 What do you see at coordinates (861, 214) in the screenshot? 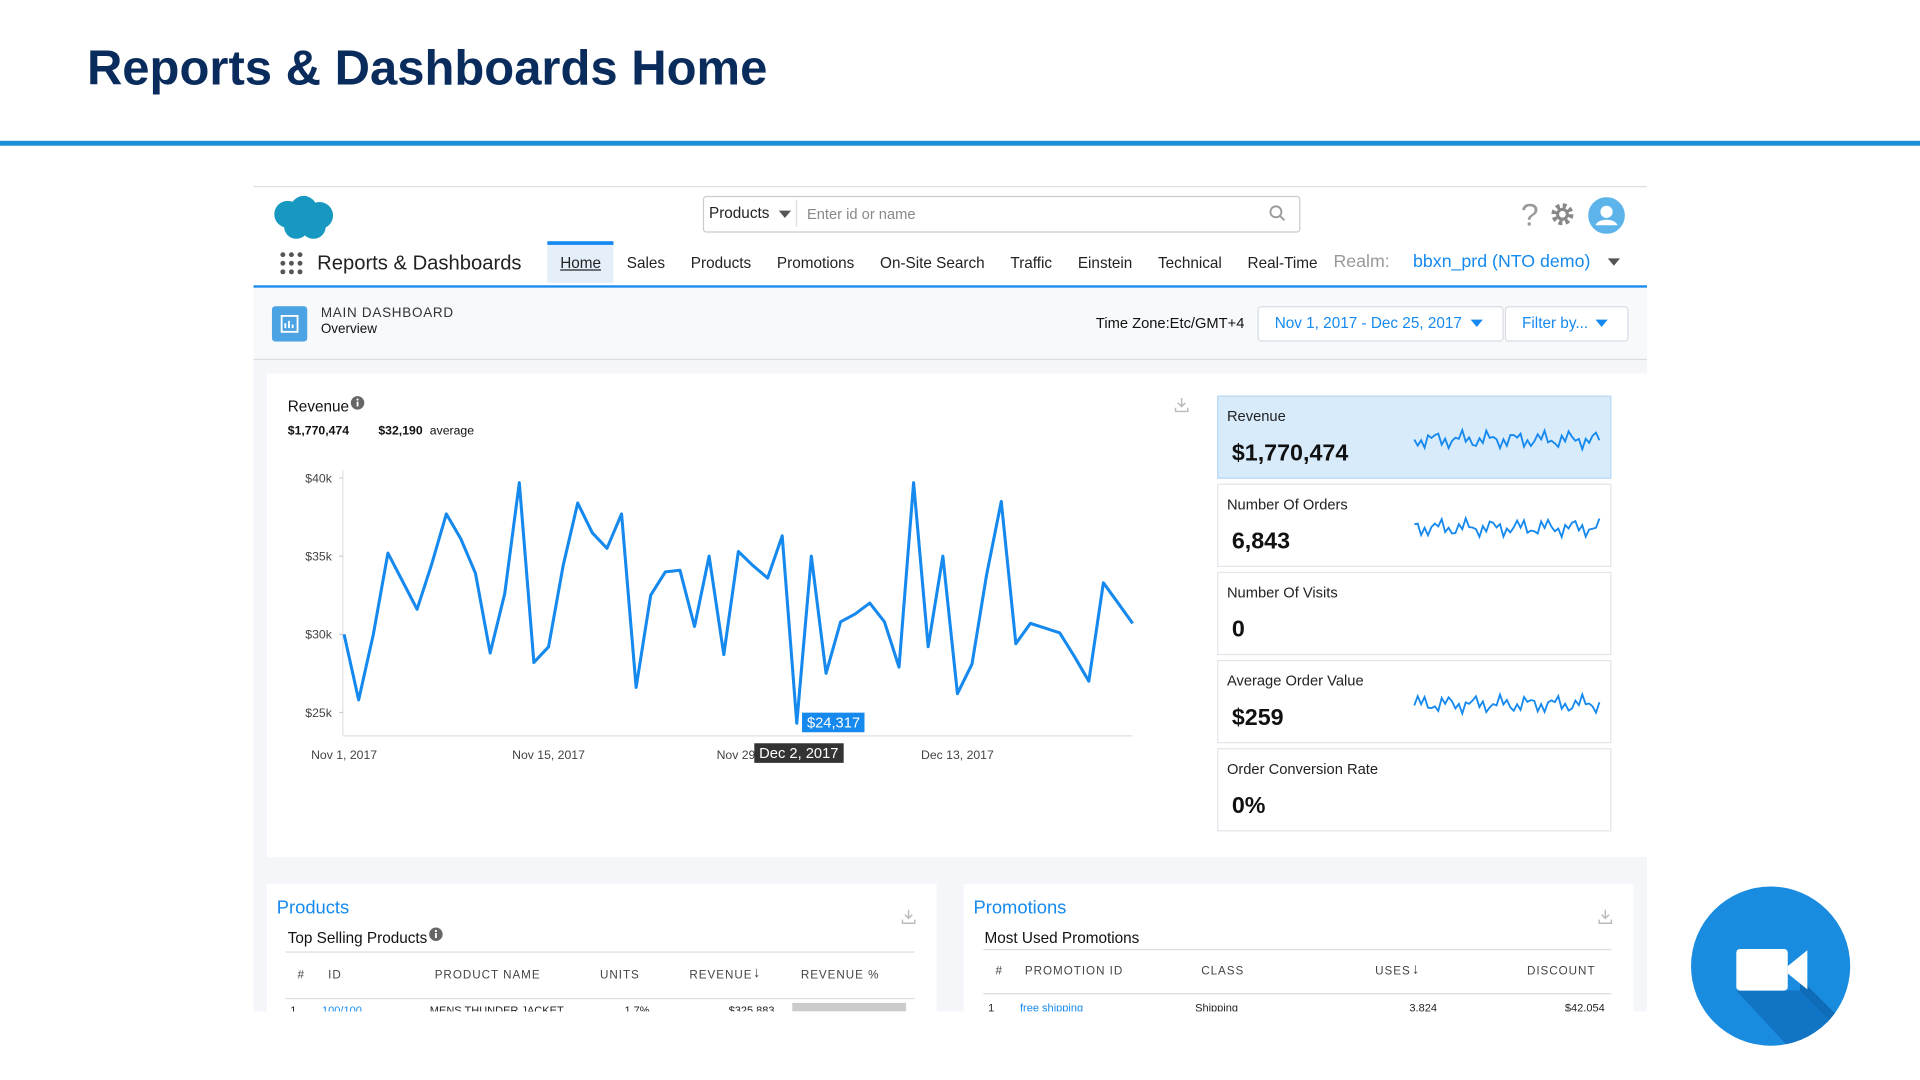
I see `search-placeholder: Enter id or name` at bounding box center [861, 214].